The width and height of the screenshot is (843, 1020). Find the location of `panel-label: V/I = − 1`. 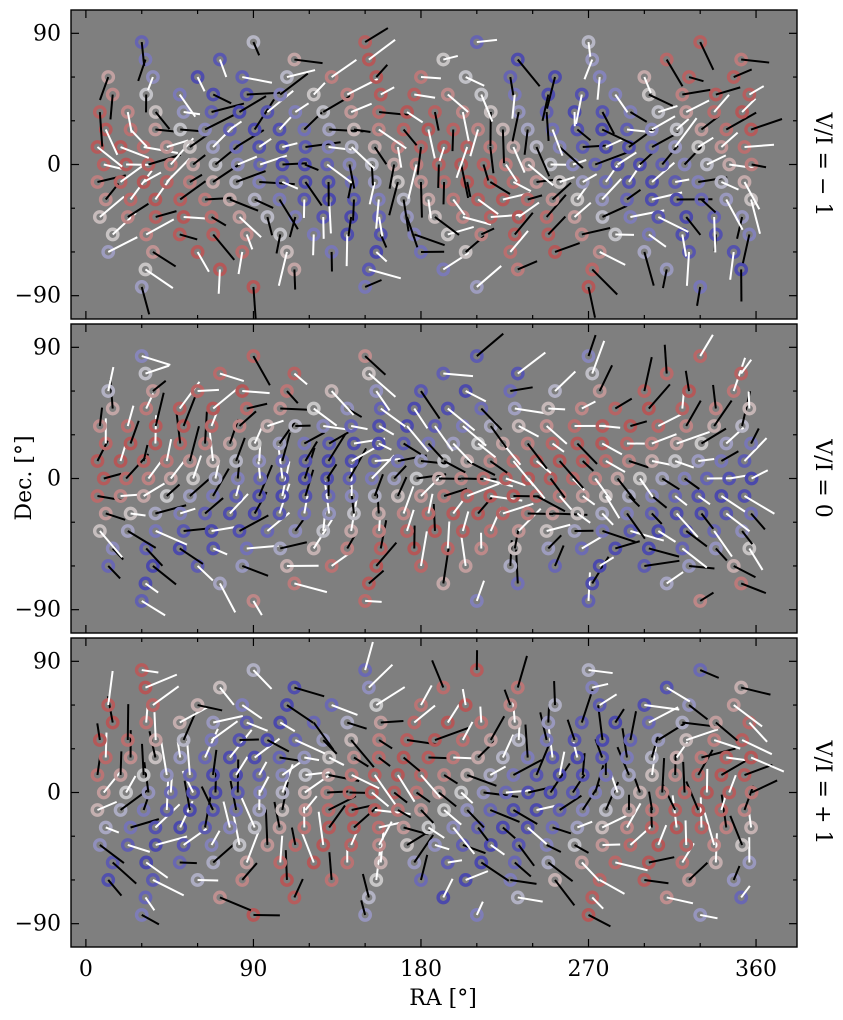

panel-label: V/I = − 1 is located at coordinates (822, 164).